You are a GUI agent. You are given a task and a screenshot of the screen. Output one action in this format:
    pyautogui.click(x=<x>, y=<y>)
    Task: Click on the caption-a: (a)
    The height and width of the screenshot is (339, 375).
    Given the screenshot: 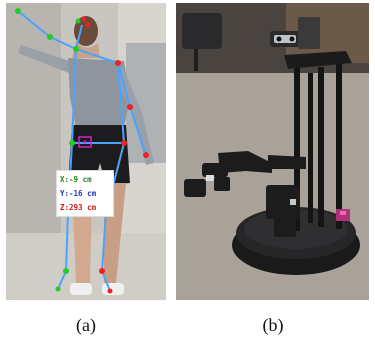 What is the action you would take?
    pyautogui.click(x=86, y=325)
    